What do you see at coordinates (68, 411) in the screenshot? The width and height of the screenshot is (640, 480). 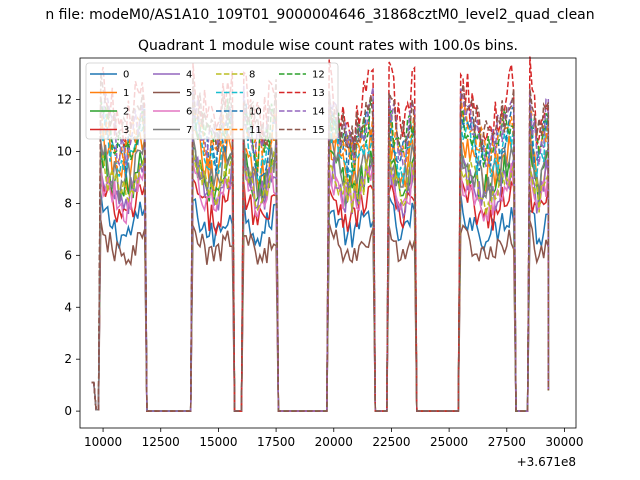 I see `y-tick-label: 0` at bounding box center [68, 411].